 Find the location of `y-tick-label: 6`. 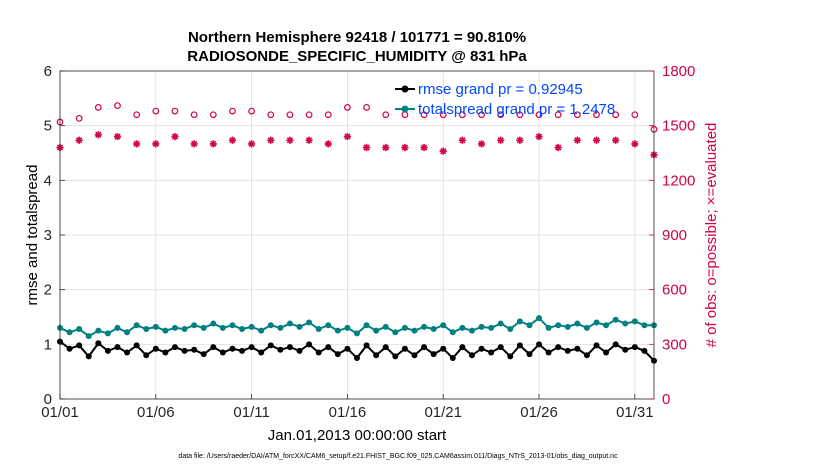

y-tick-label: 6 is located at coordinates (48, 71).